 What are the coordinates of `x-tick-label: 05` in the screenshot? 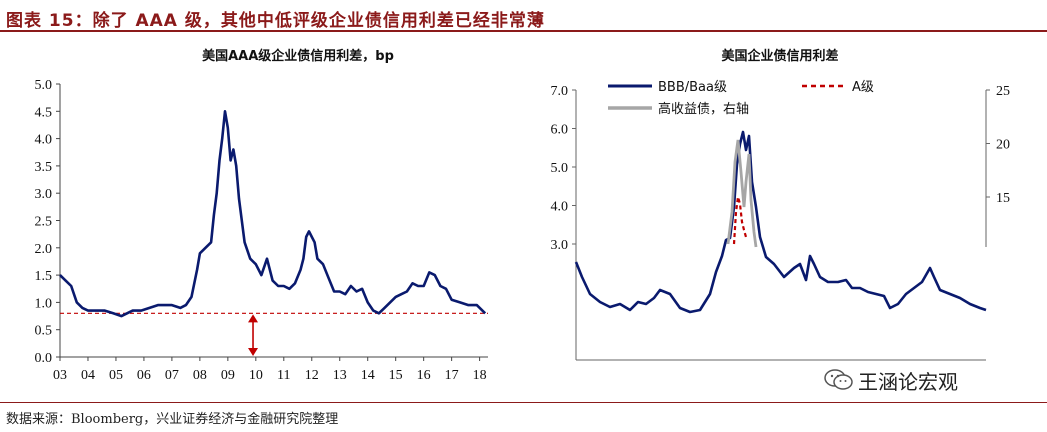 It's located at (116, 375).